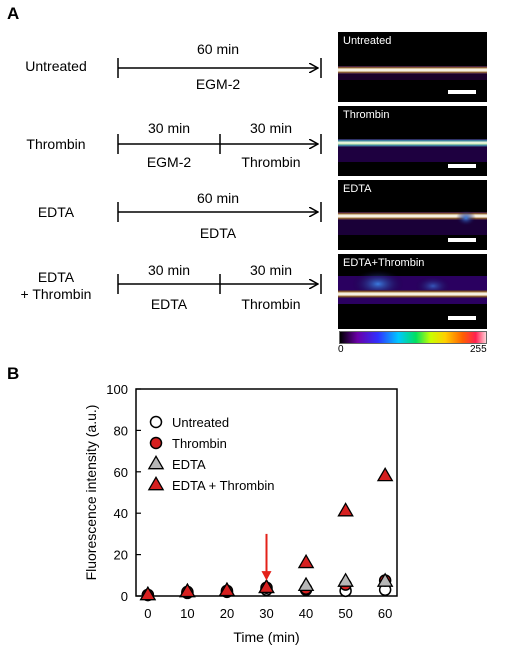 The width and height of the screenshot is (507, 656). What do you see at coordinates (169, 162) in the screenshot?
I see `thrombin-seg1-medium: EGM-2` at bounding box center [169, 162].